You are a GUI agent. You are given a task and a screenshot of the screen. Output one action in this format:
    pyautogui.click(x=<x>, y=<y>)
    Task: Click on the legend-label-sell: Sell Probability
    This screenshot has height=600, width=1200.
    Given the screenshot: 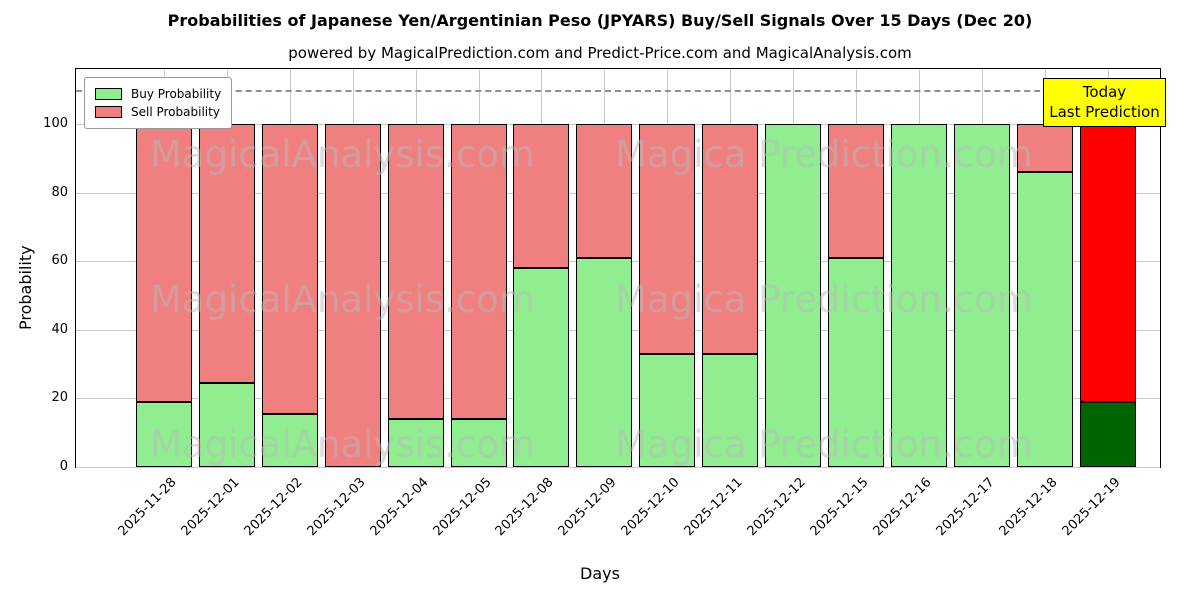 What is the action you would take?
    pyautogui.click(x=175, y=112)
    